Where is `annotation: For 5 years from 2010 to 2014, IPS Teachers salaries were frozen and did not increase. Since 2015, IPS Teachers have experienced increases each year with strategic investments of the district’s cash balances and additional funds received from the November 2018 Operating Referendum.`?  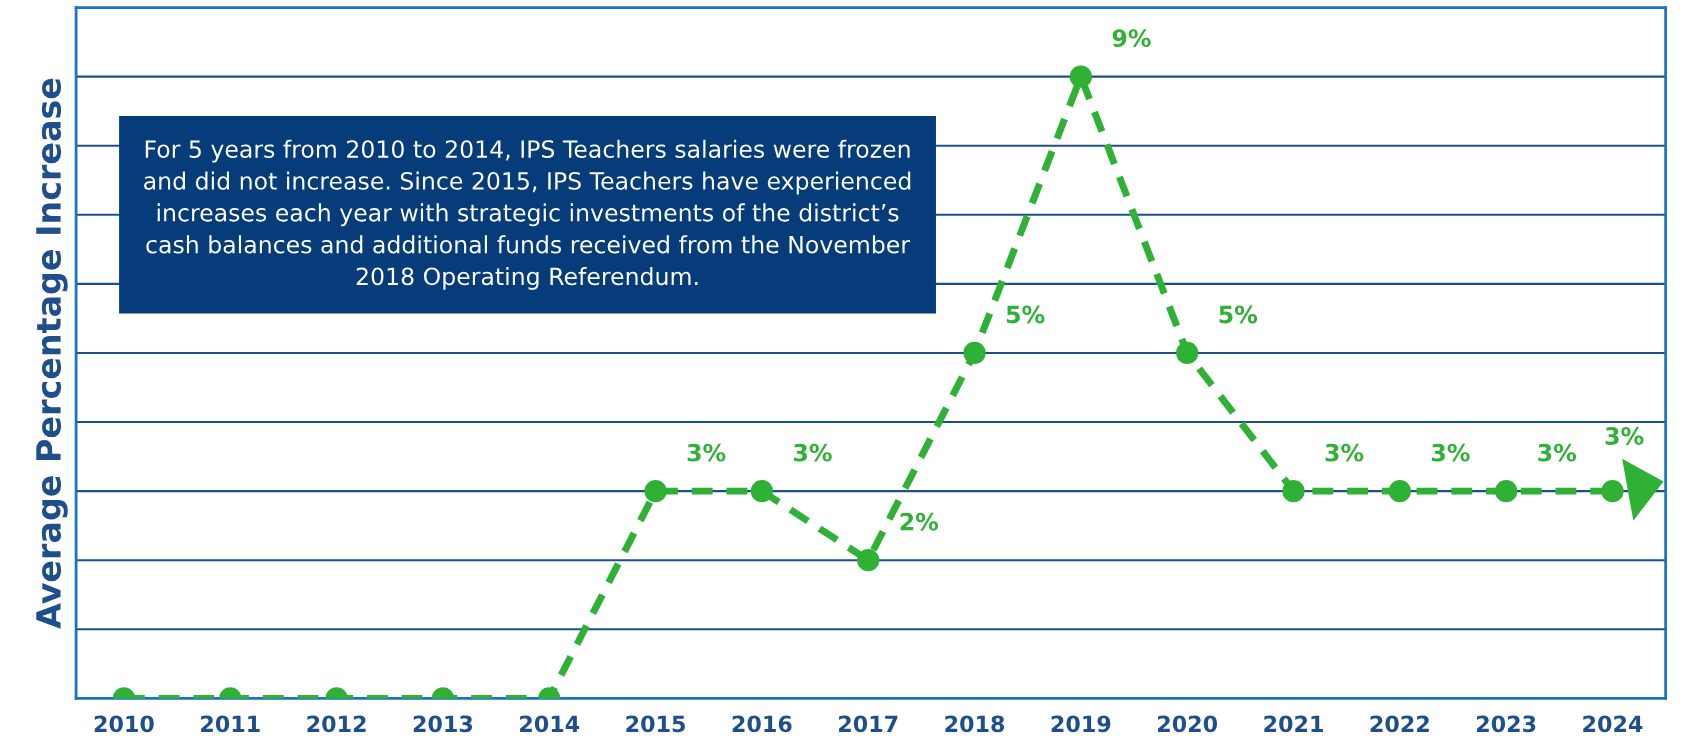 annotation: For 5 years from 2010 to 2014, IPS Teachers salaries were frozen and did not increase. Since 2015, IPS Teachers have experienced increases each year with strategic investments of the district’s cash balances and additional funds received from the November 2018 Operating Referendum. is located at coordinates (527, 214).